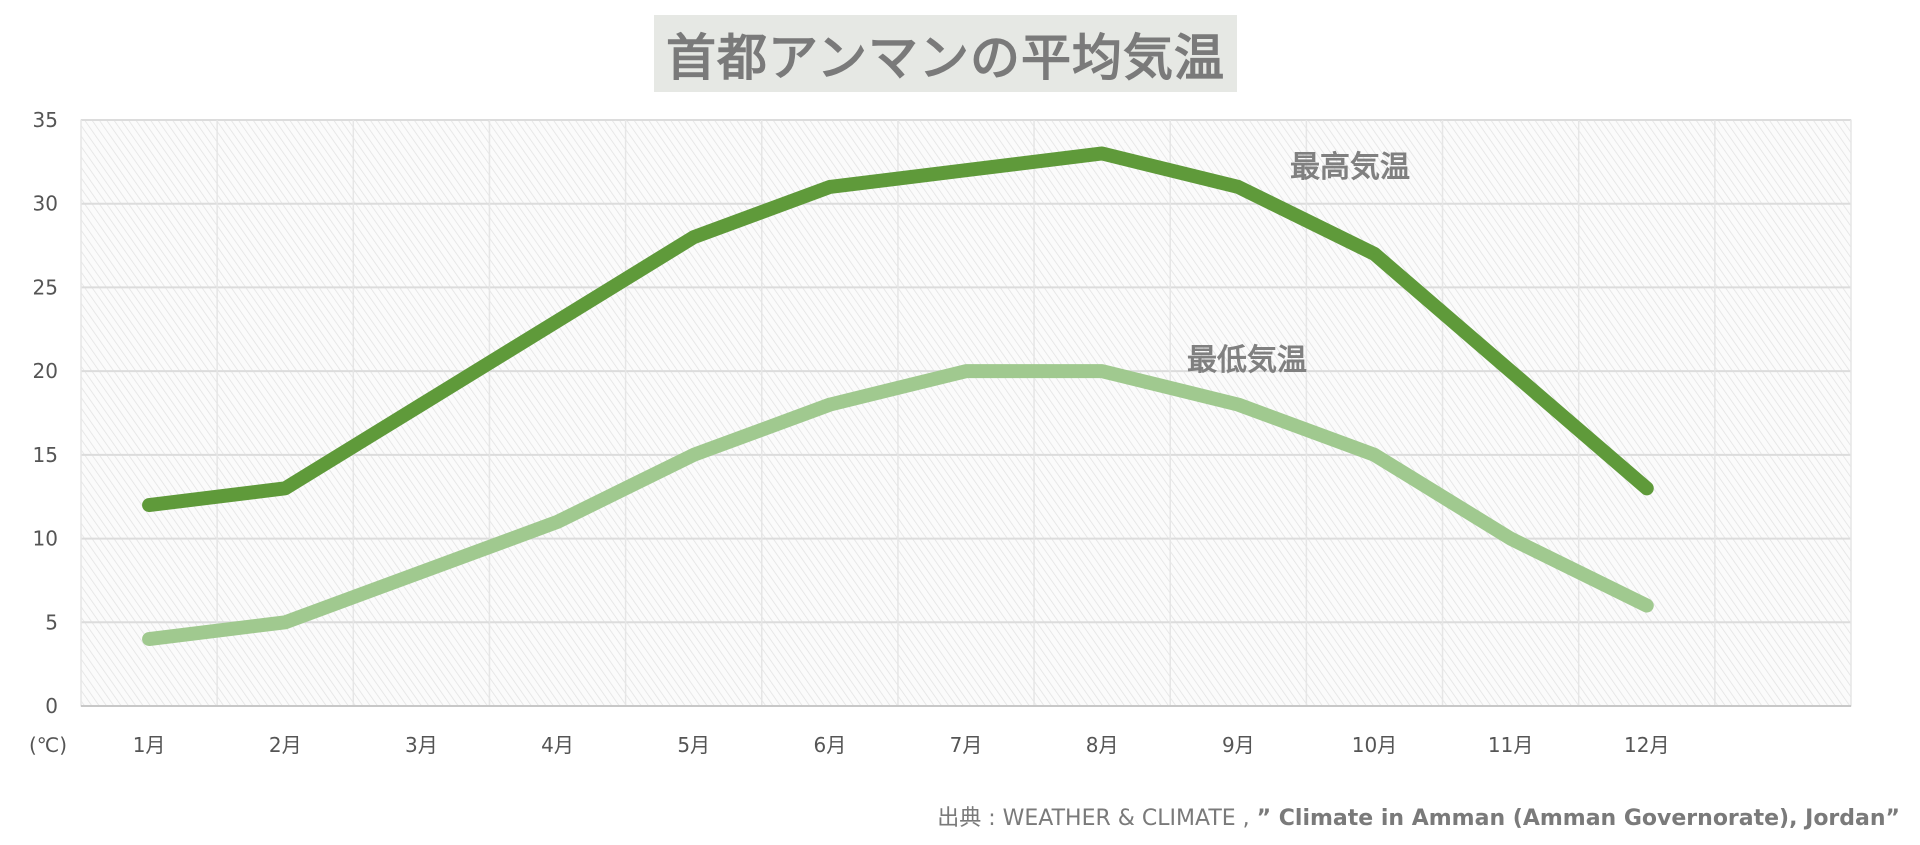  What do you see at coordinates (1247, 360) in the screenshot?
I see `series-label-min: 最低気温` at bounding box center [1247, 360].